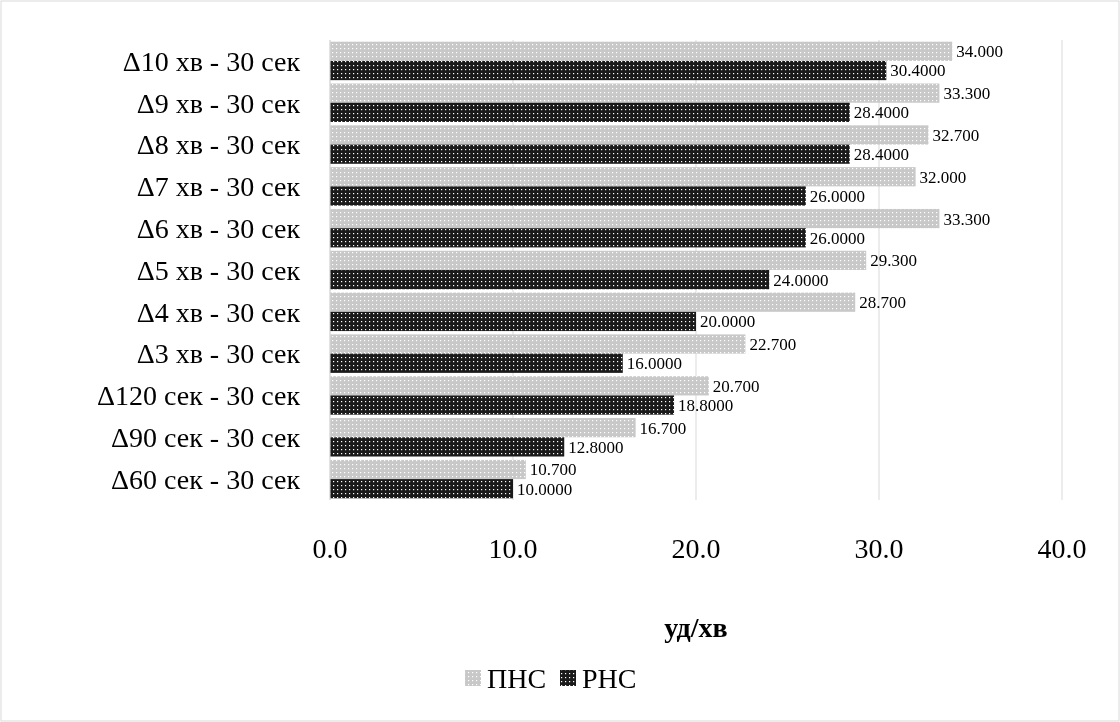  What do you see at coordinates (330, 548) in the screenshot?
I see `x-tick-label: 0.0` at bounding box center [330, 548].